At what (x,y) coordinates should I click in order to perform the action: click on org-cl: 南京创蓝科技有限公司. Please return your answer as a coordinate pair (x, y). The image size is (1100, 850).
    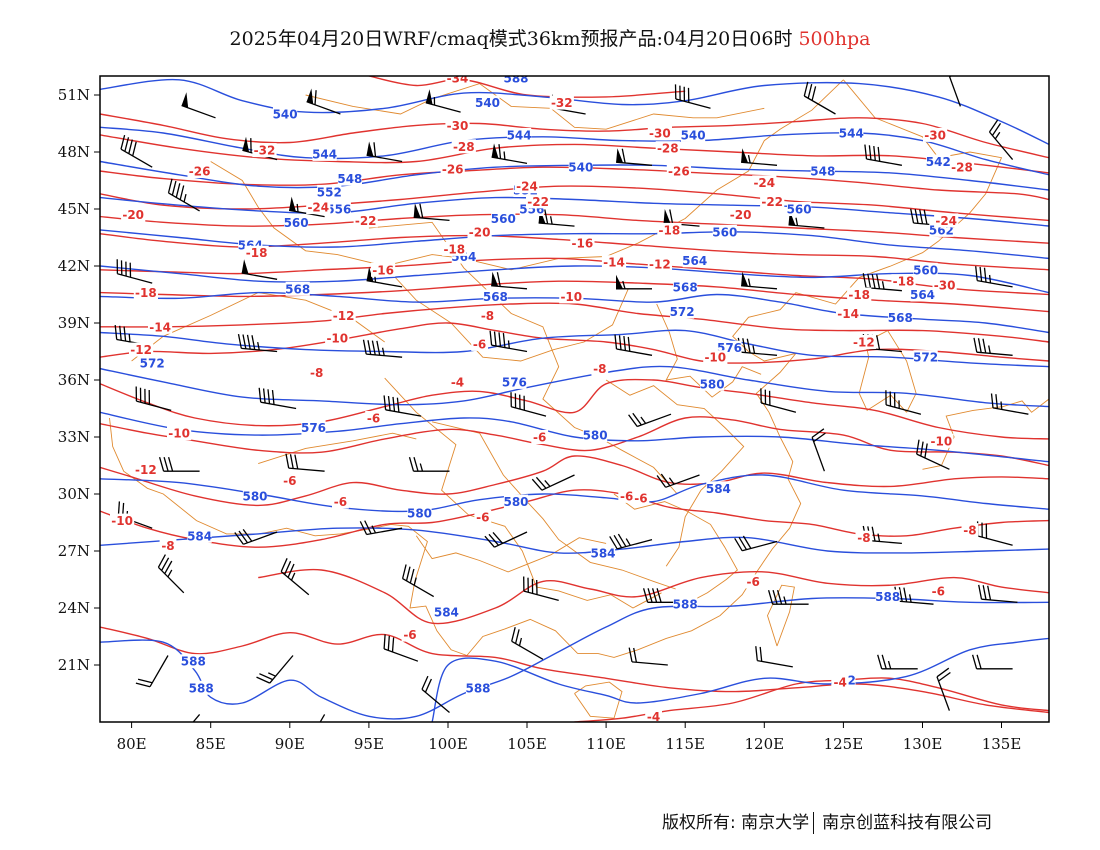
    Looking at the image, I should click on (907, 823).